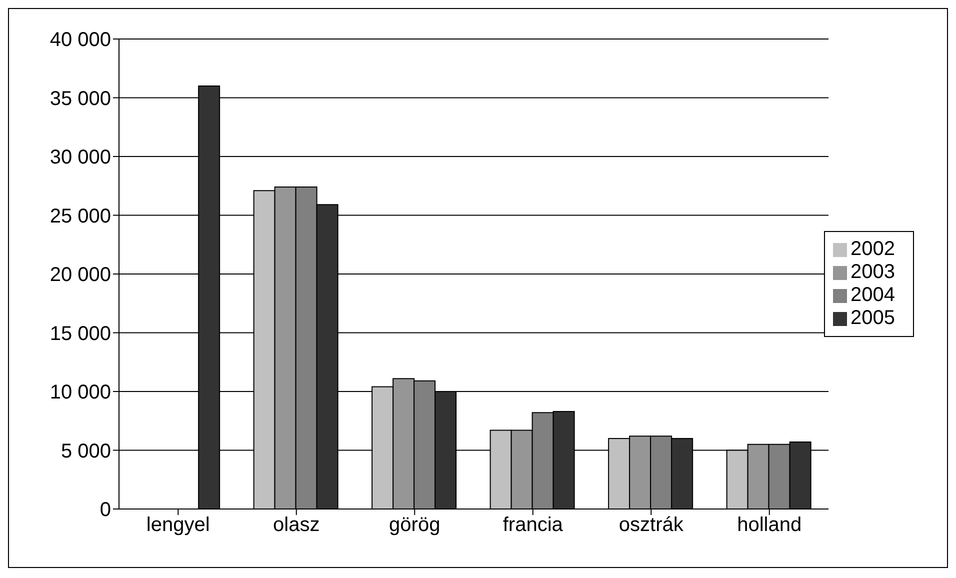  What do you see at coordinates (872, 249) in the screenshot?
I see `legend-label: 2002` at bounding box center [872, 249].